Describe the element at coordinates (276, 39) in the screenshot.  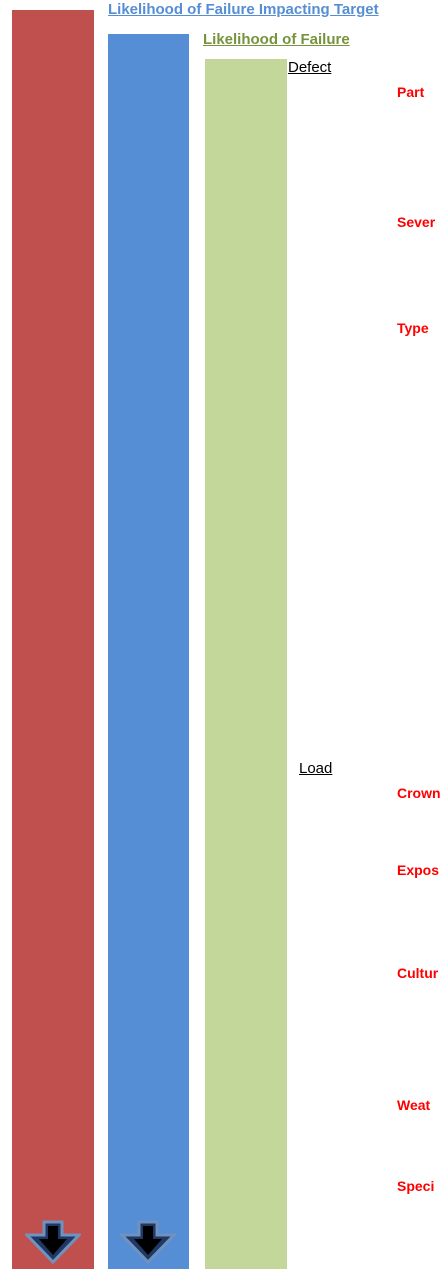
I see `failure-likelihood-heading: Likelihood of Failure` at that location.